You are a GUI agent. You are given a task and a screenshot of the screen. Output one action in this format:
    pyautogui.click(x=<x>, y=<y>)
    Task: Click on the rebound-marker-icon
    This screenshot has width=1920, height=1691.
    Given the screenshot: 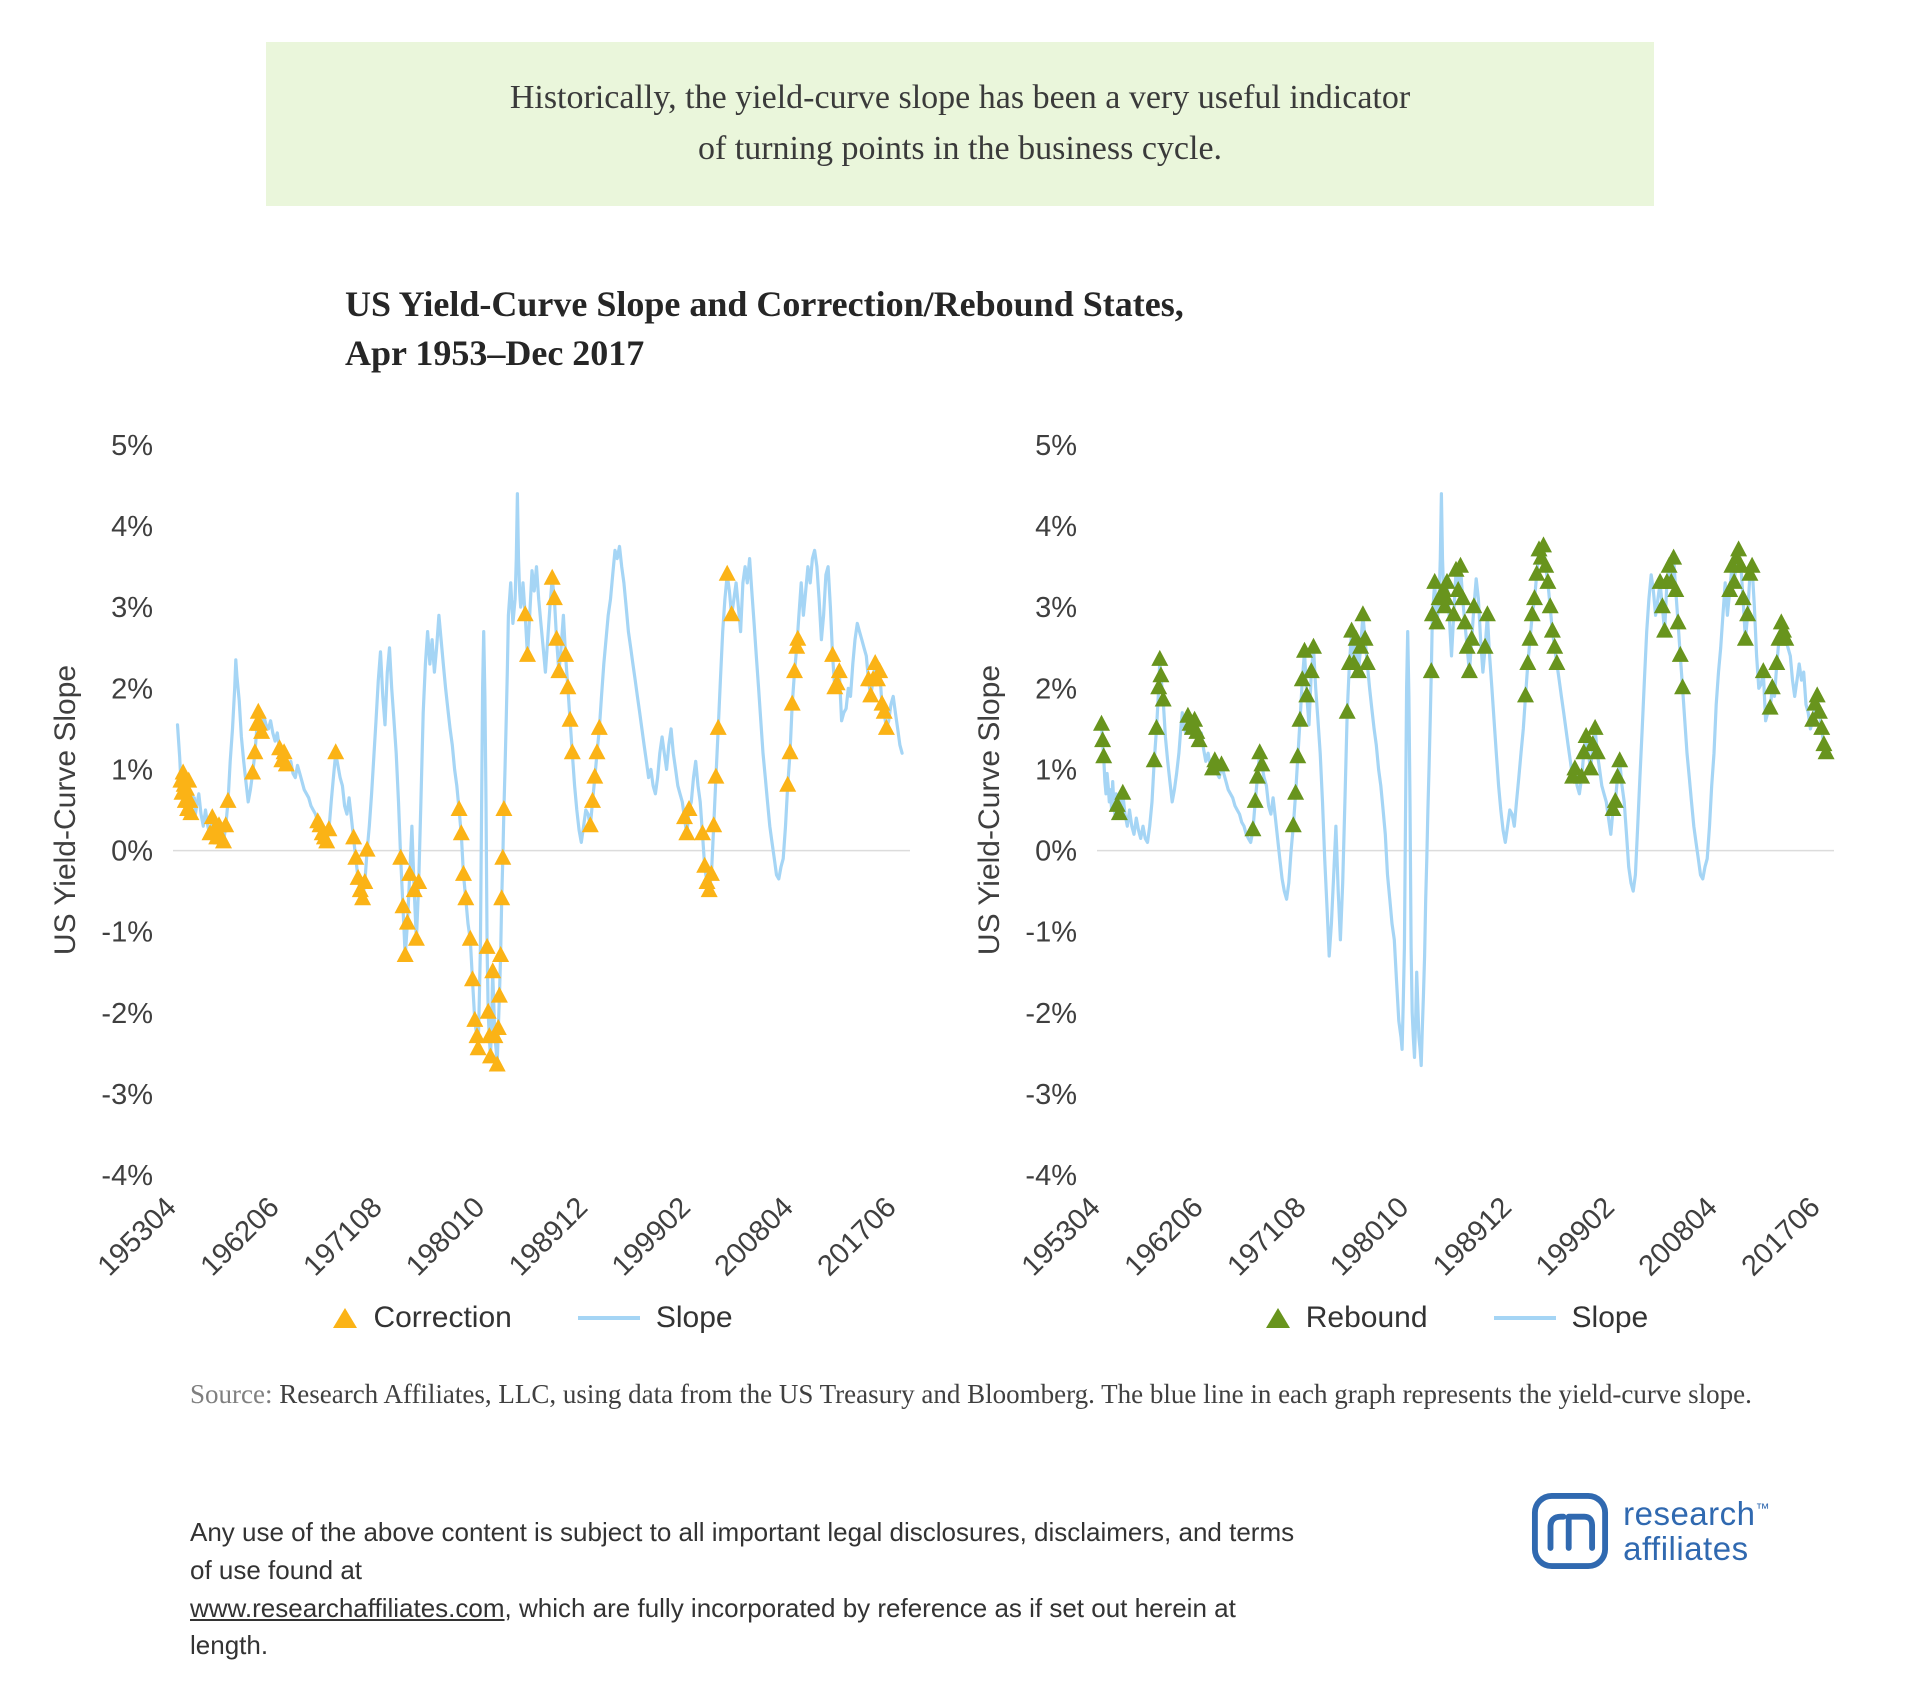 What is the action you would take?
    pyautogui.click(x=1277, y=1318)
    